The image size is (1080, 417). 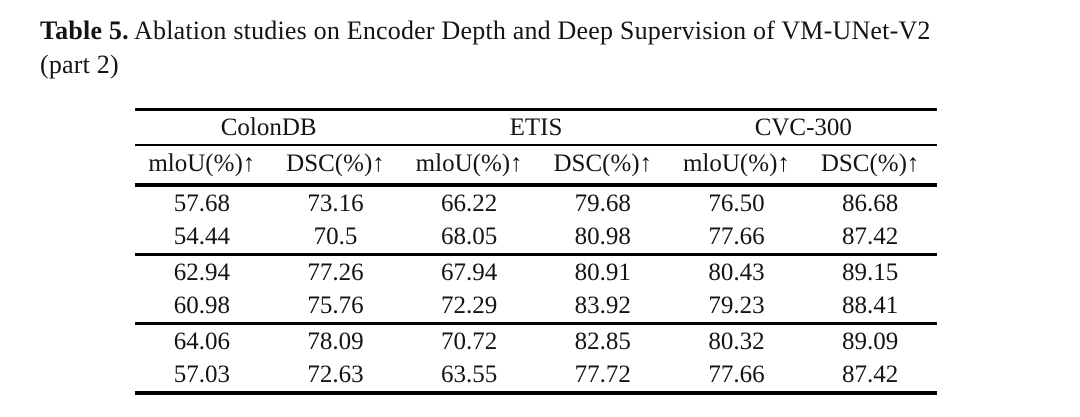 What do you see at coordinates (469, 238) in the screenshot?
I see `table-cell: 68.05` at bounding box center [469, 238].